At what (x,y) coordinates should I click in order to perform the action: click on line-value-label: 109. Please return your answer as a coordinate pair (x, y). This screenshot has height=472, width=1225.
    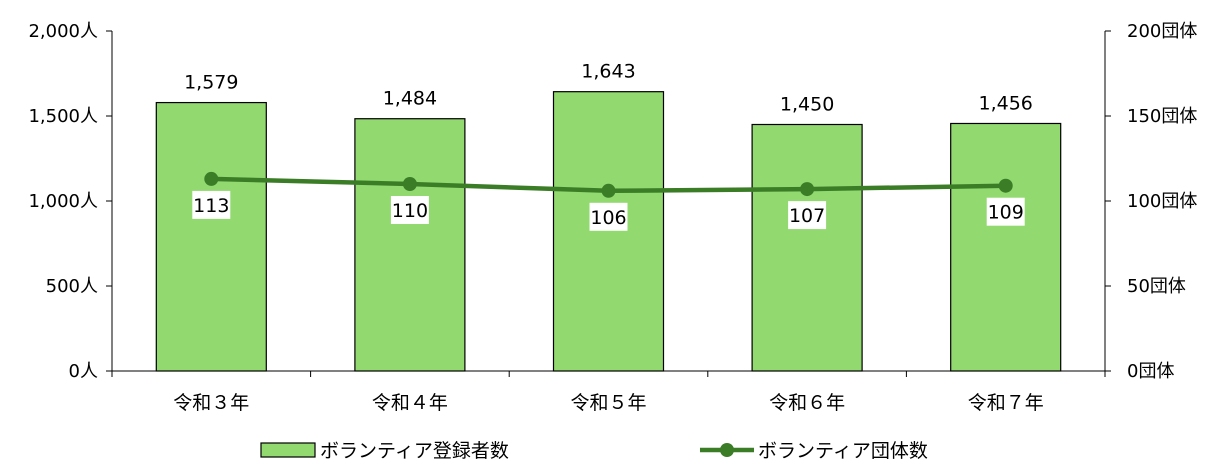
    Looking at the image, I should click on (1006, 213).